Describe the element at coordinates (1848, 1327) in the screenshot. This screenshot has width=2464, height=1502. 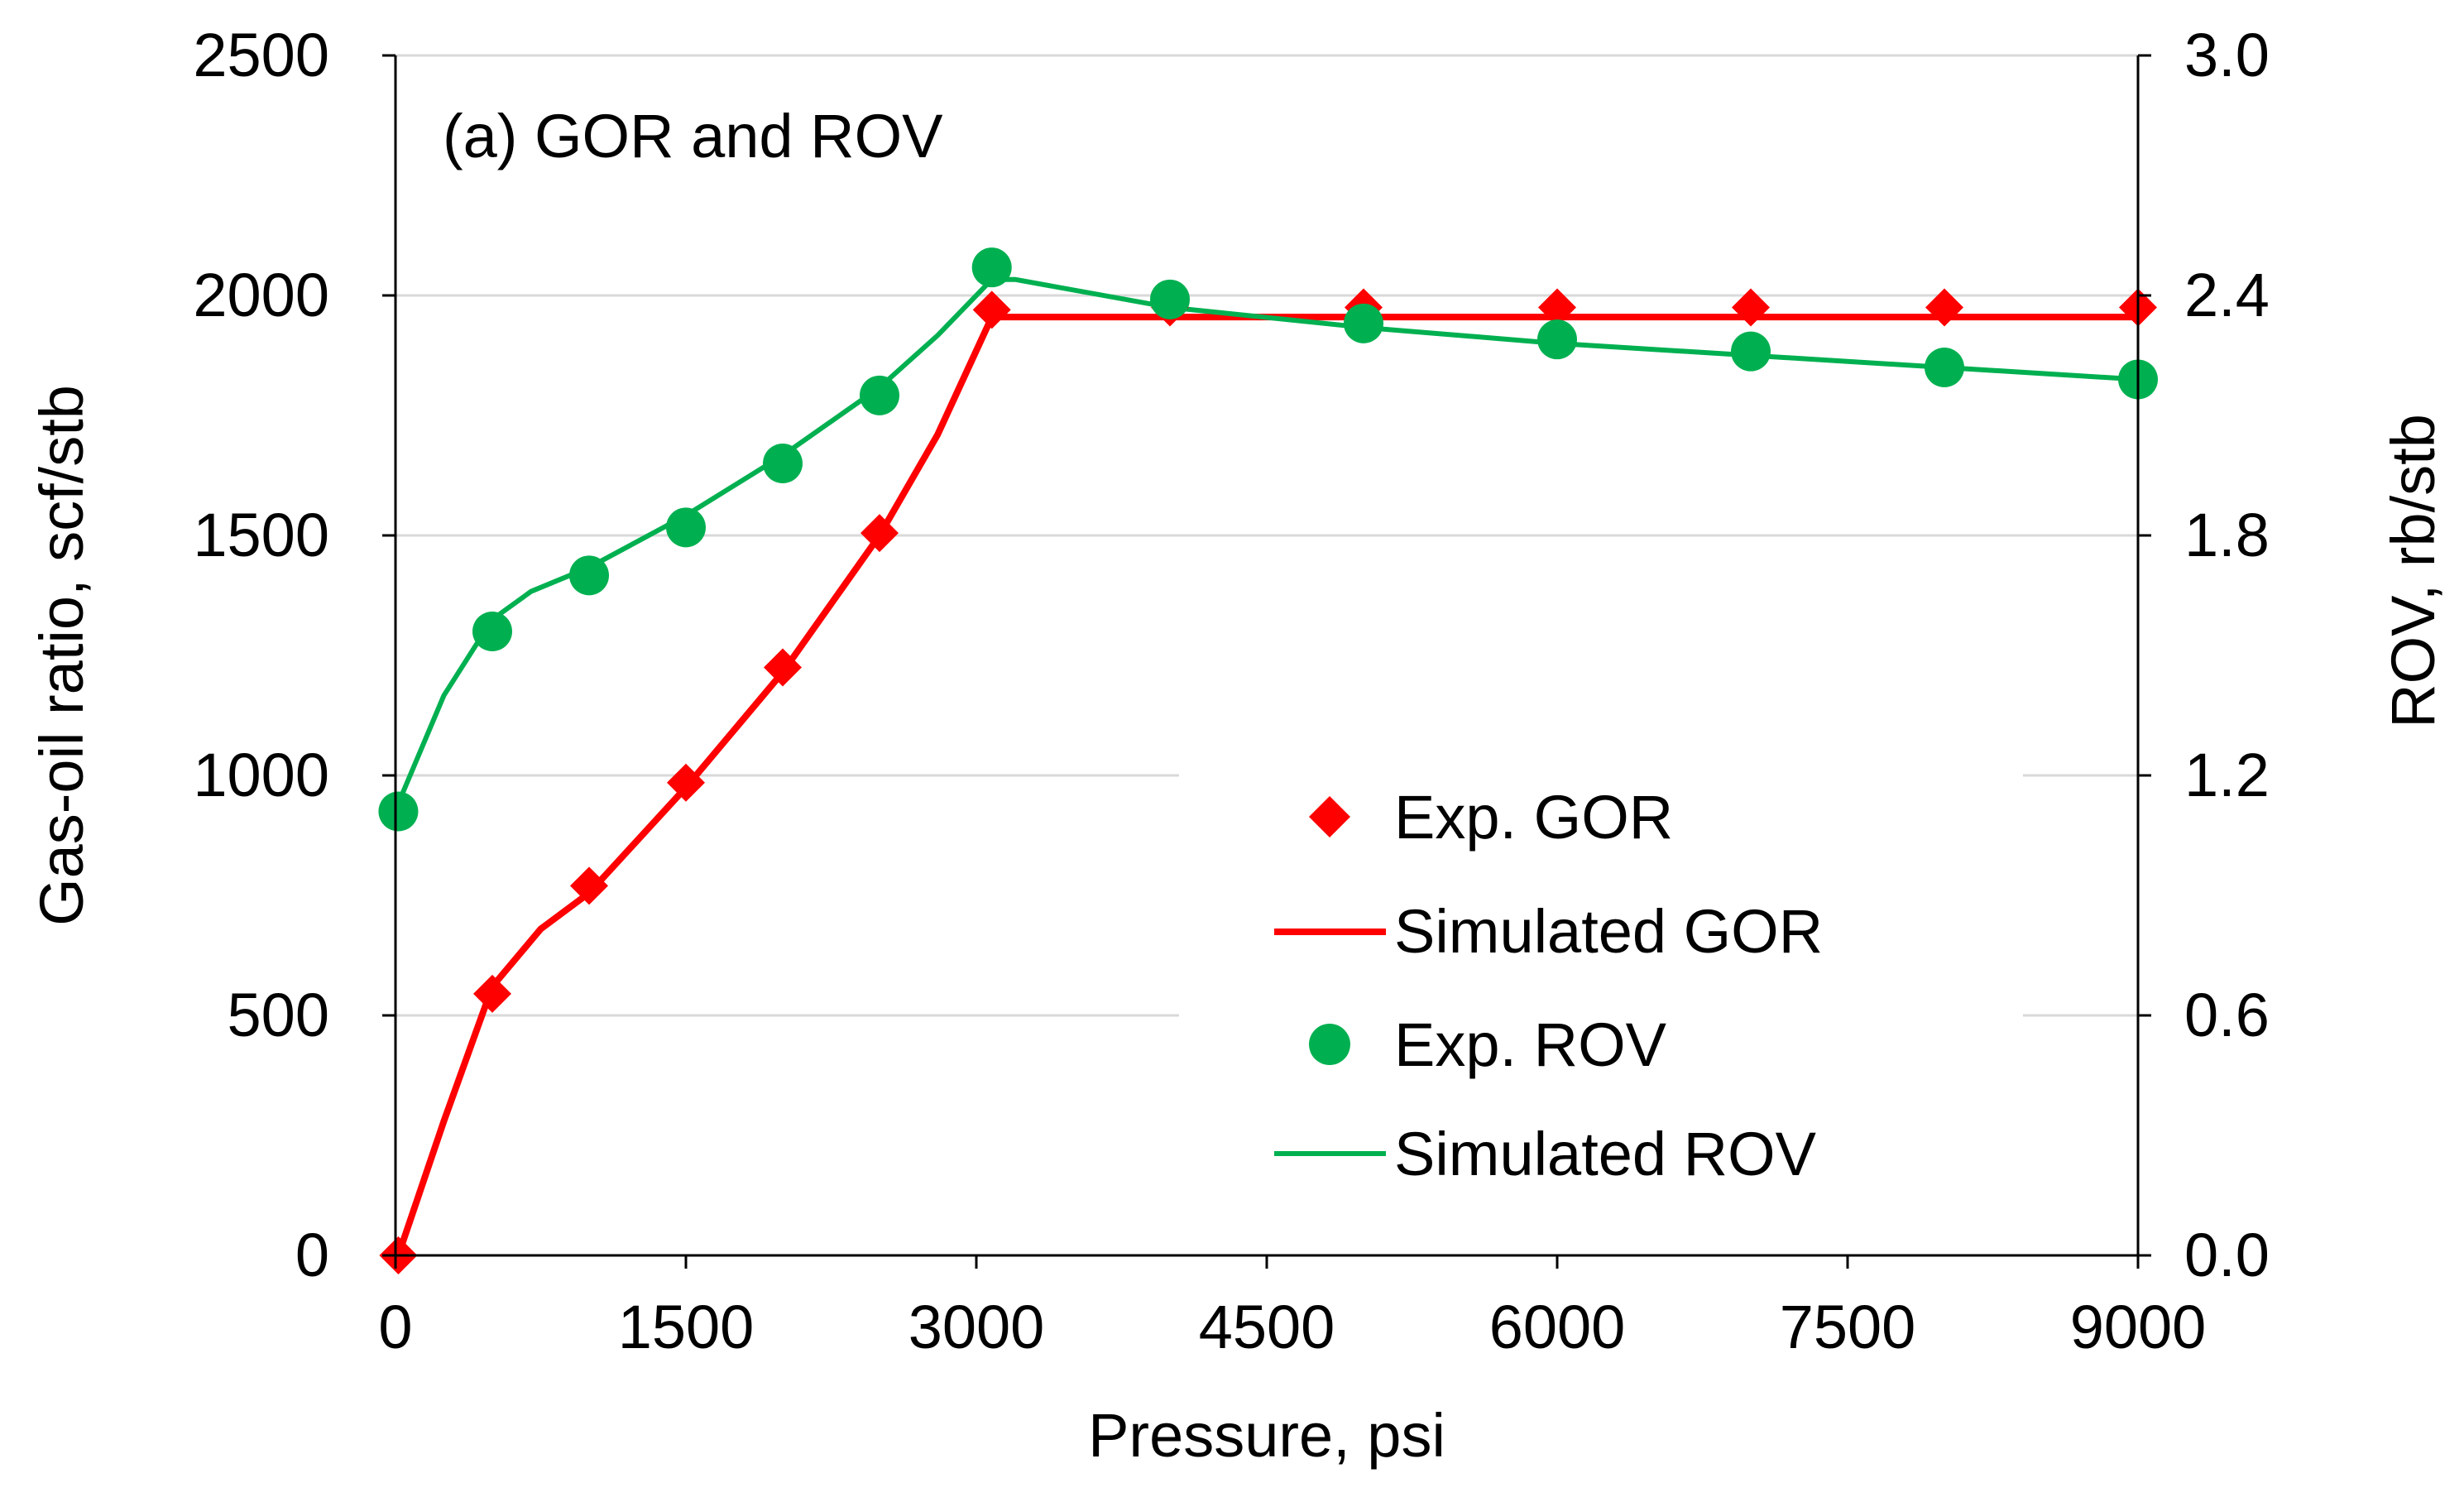
I see `x-tick-label: 7500` at that location.